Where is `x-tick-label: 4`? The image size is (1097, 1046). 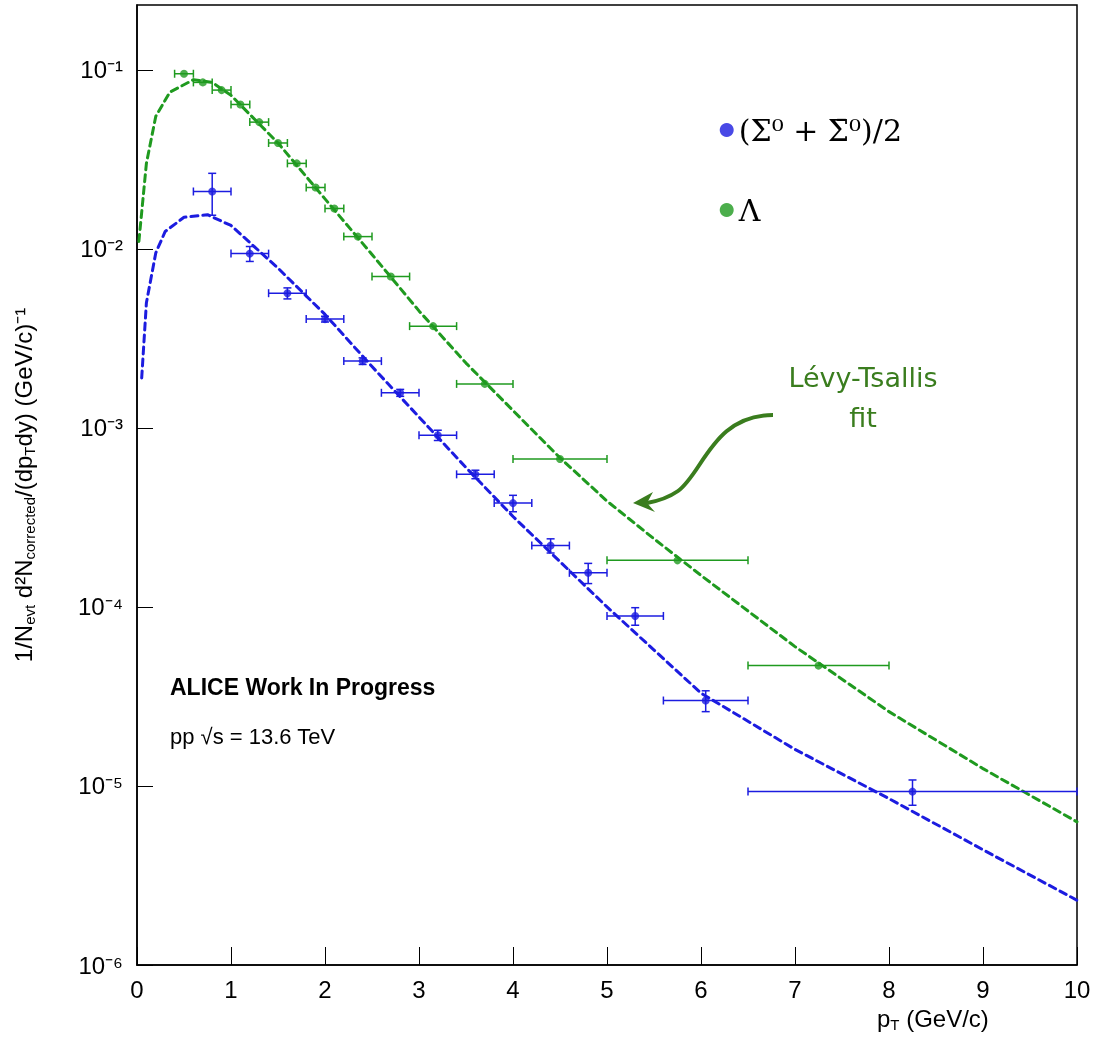
x-tick-label: 4 is located at coordinates (513, 989).